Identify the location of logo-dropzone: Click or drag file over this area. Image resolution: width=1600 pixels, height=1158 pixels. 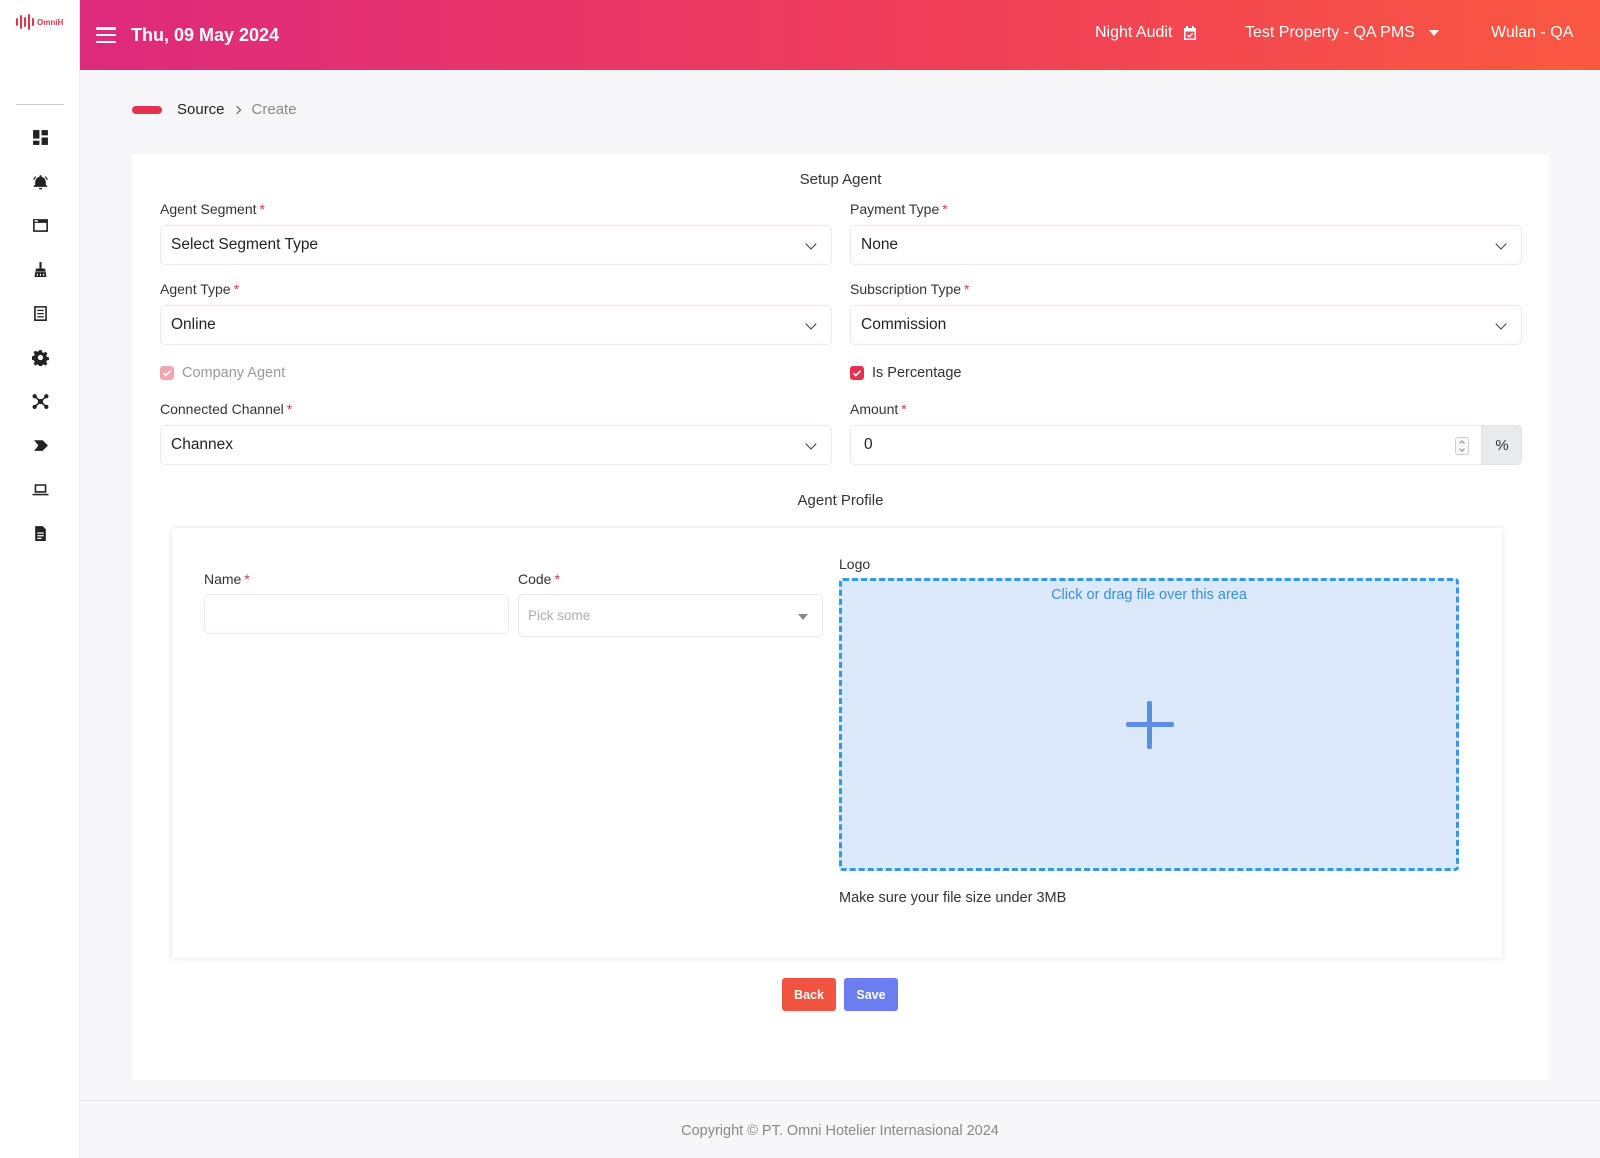
(1149, 724).